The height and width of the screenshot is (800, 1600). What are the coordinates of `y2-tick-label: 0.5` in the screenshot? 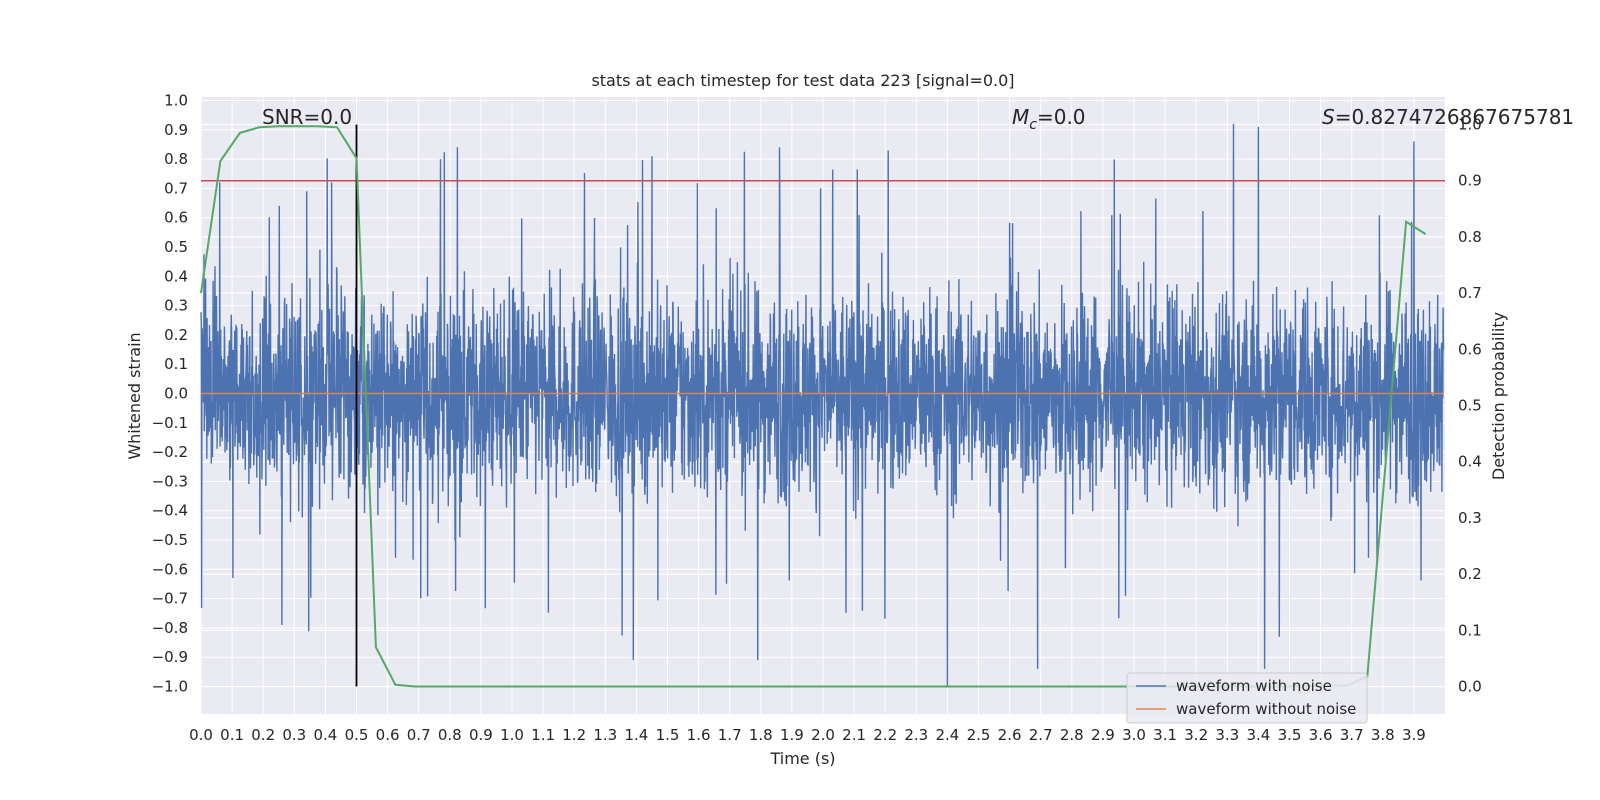 It's located at (1470, 406).